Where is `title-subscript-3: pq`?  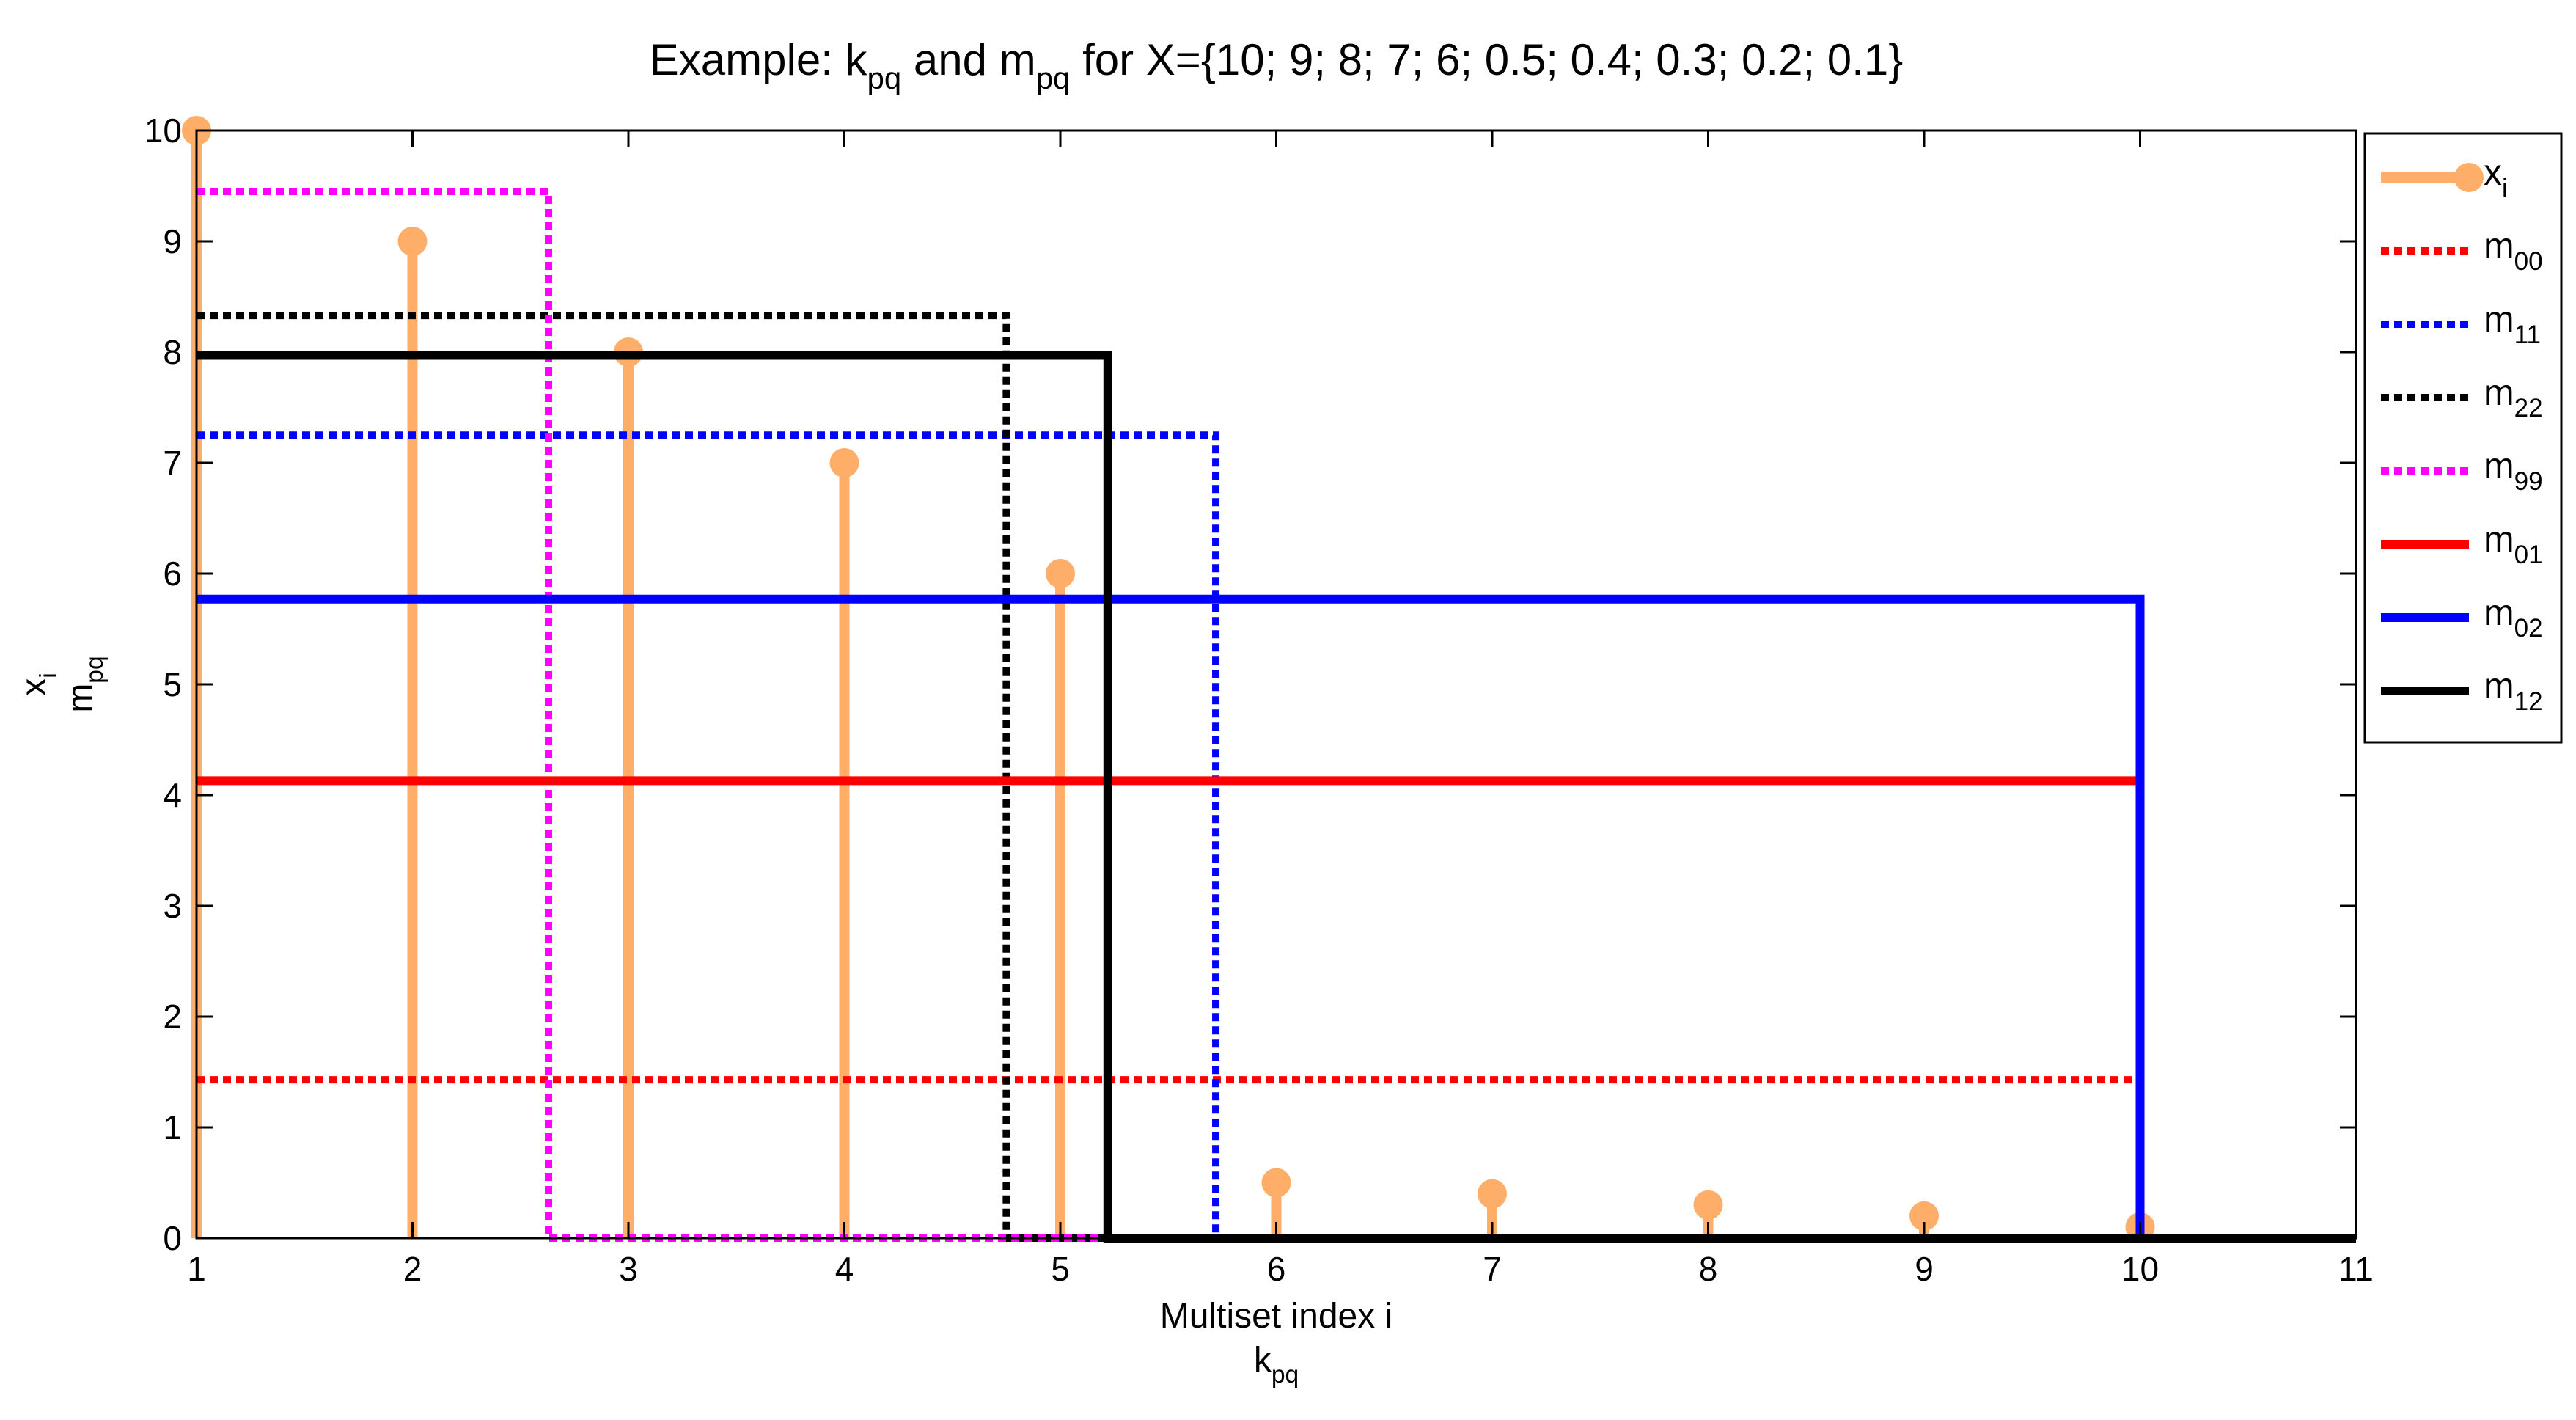
title-subscript-3: pq is located at coordinates (1054, 78).